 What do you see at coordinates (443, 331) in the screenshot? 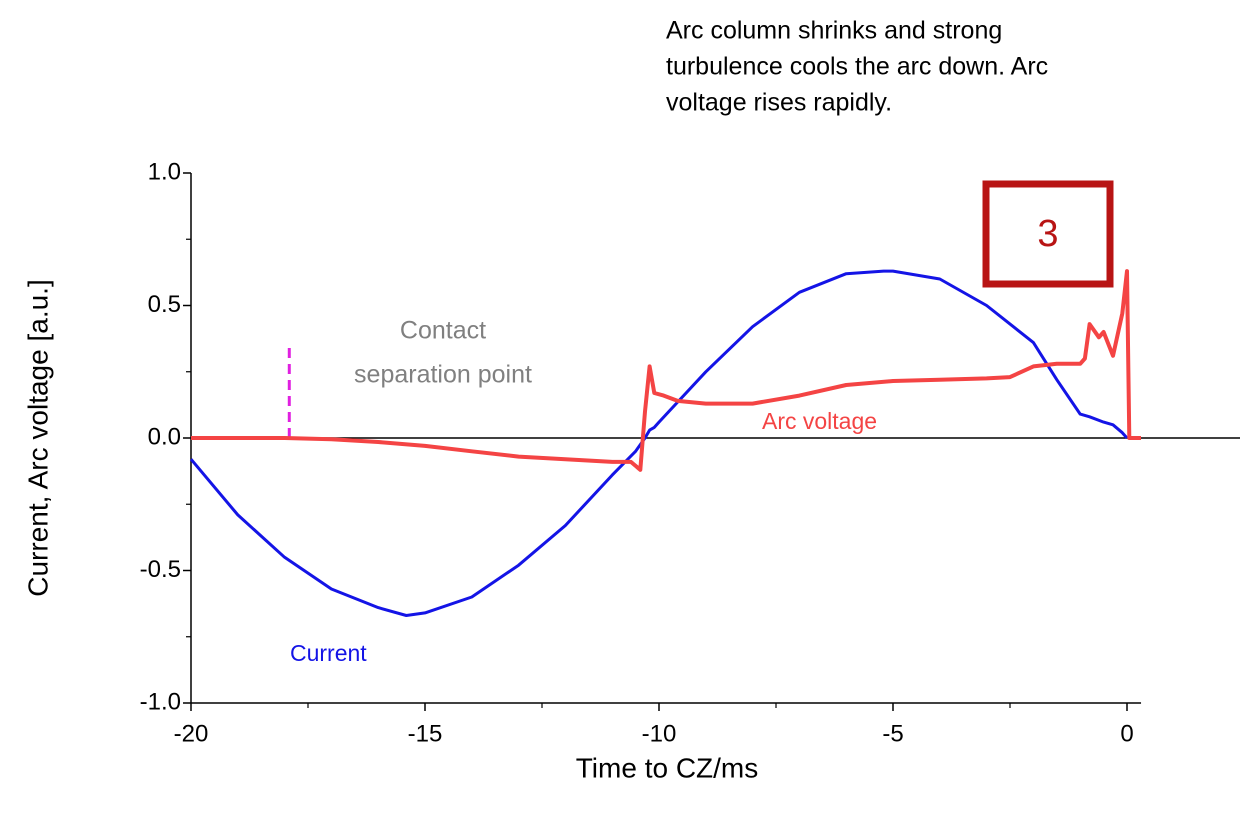
I see `contact-label: Contact` at bounding box center [443, 331].